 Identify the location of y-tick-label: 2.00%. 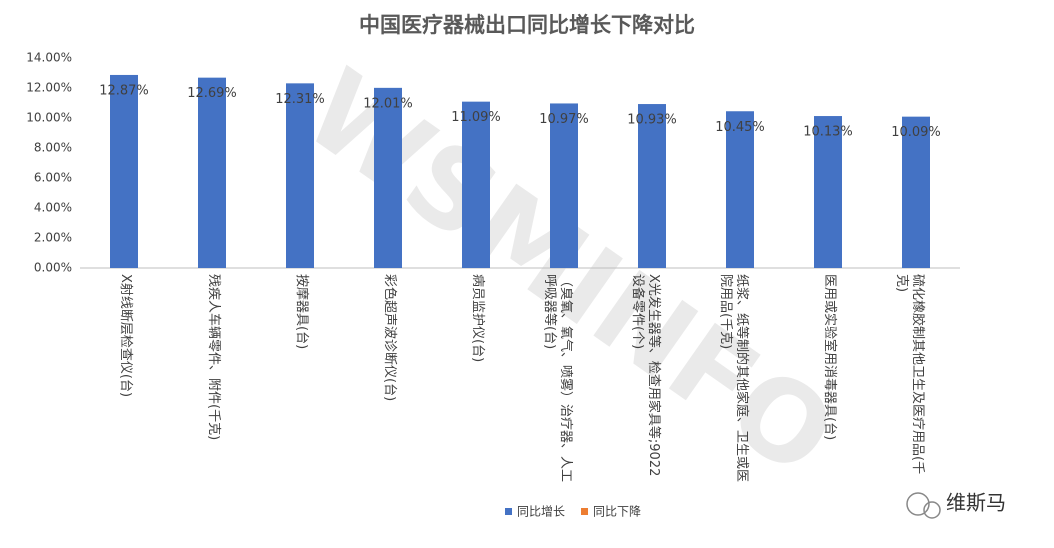
(53, 238).